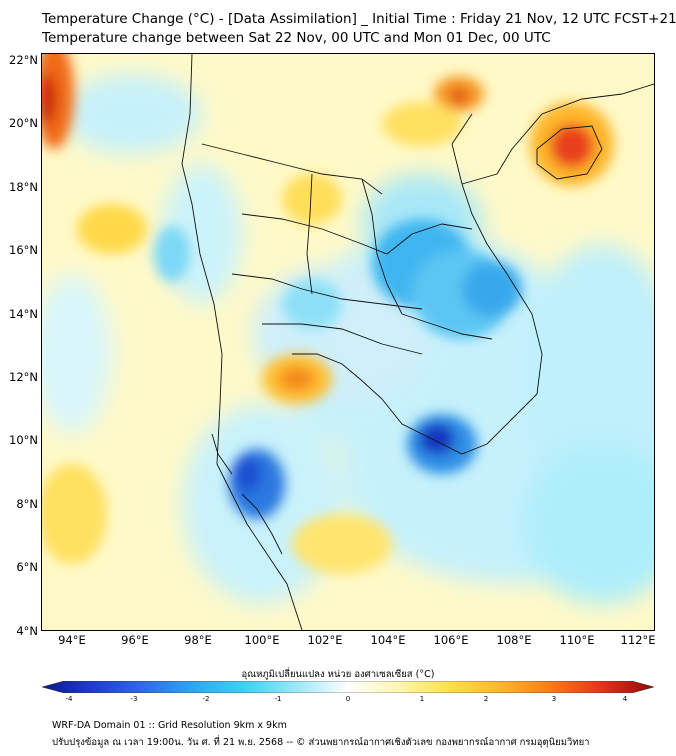  What do you see at coordinates (23, 187) in the screenshot?
I see `lat-label: 18°N` at bounding box center [23, 187].